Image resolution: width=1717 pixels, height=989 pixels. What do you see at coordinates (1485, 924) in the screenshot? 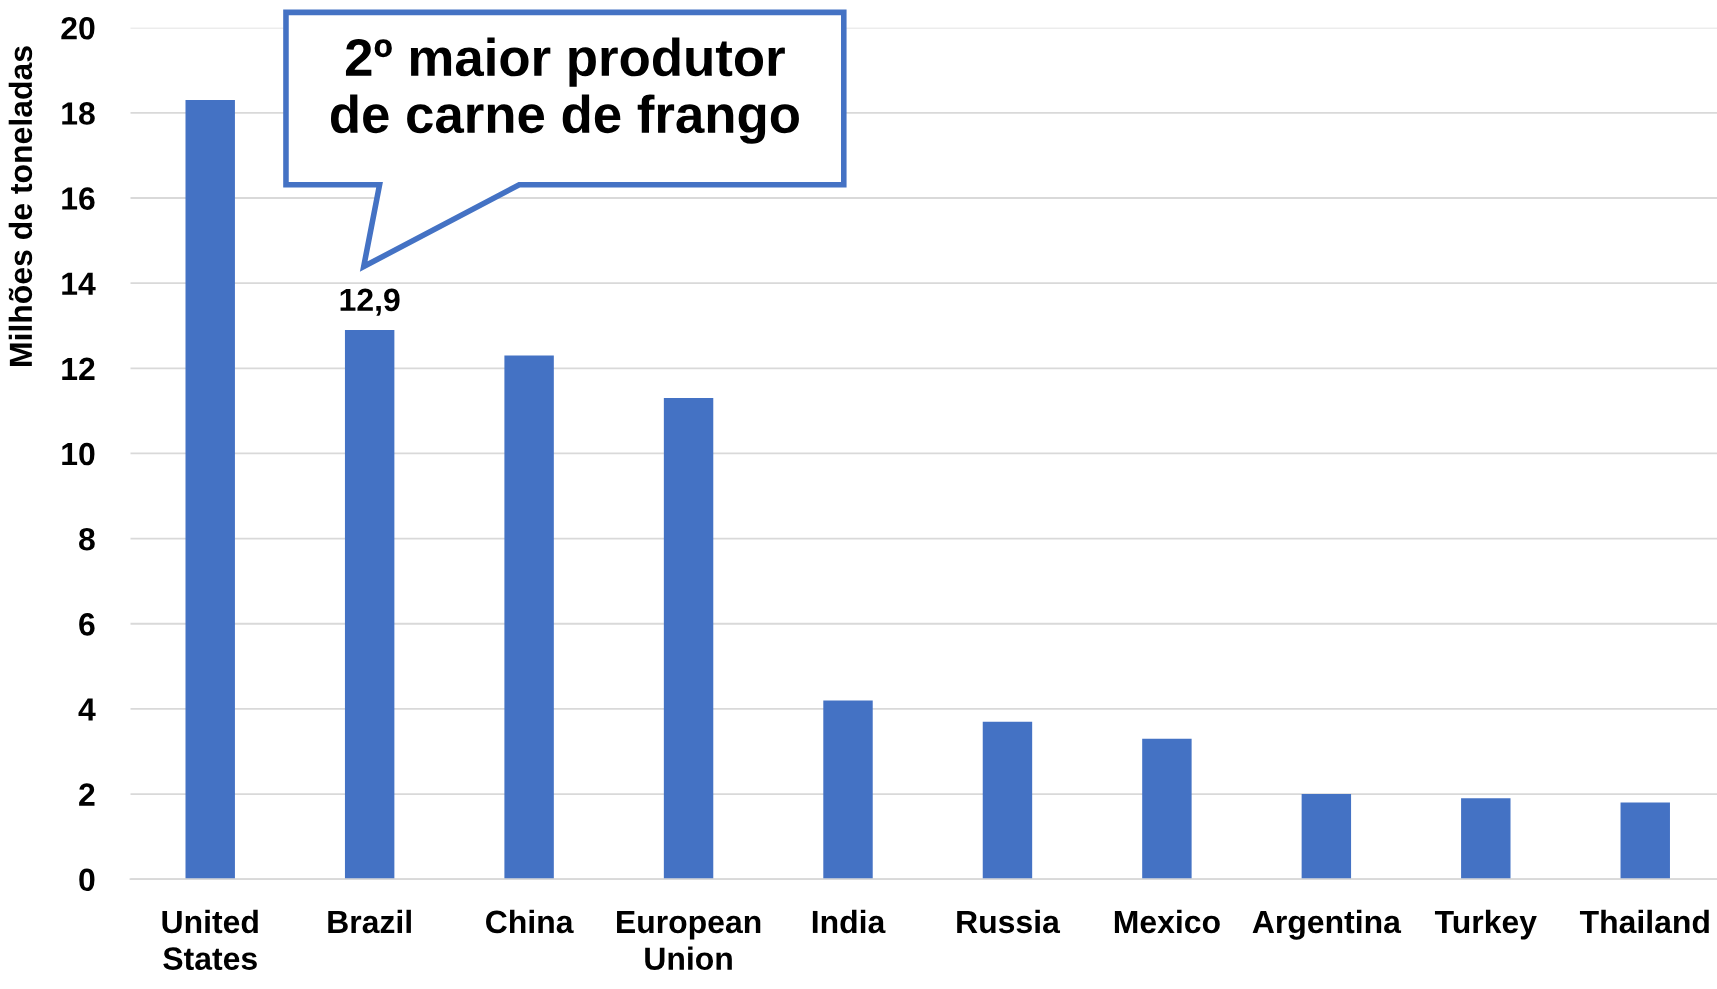
I see `x-tick-label: Turkey` at bounding box center [1485, 924].